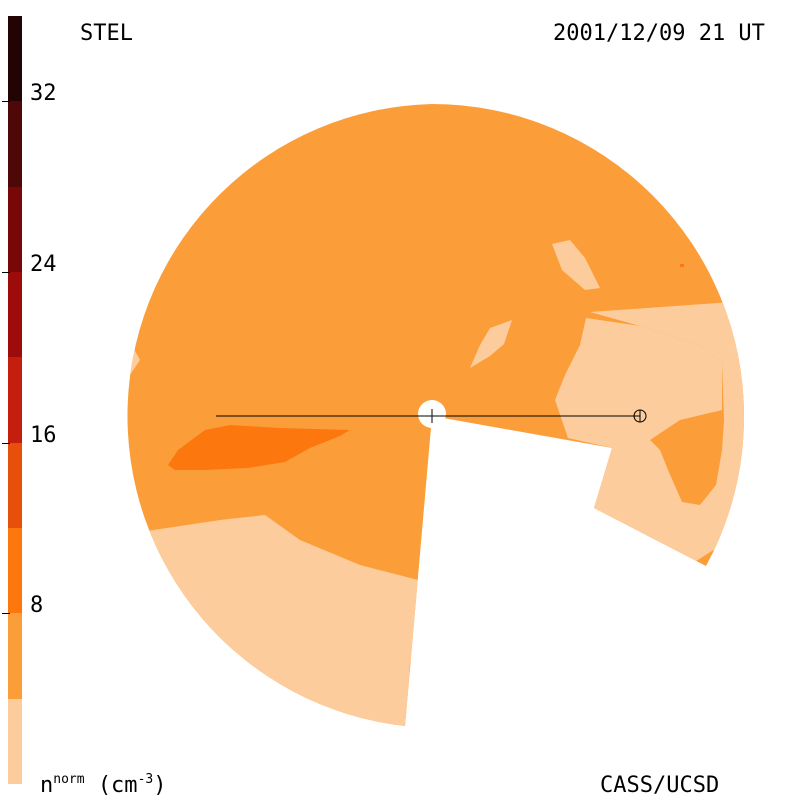  I want to click on high-density-feature-west, so click(259, 447).